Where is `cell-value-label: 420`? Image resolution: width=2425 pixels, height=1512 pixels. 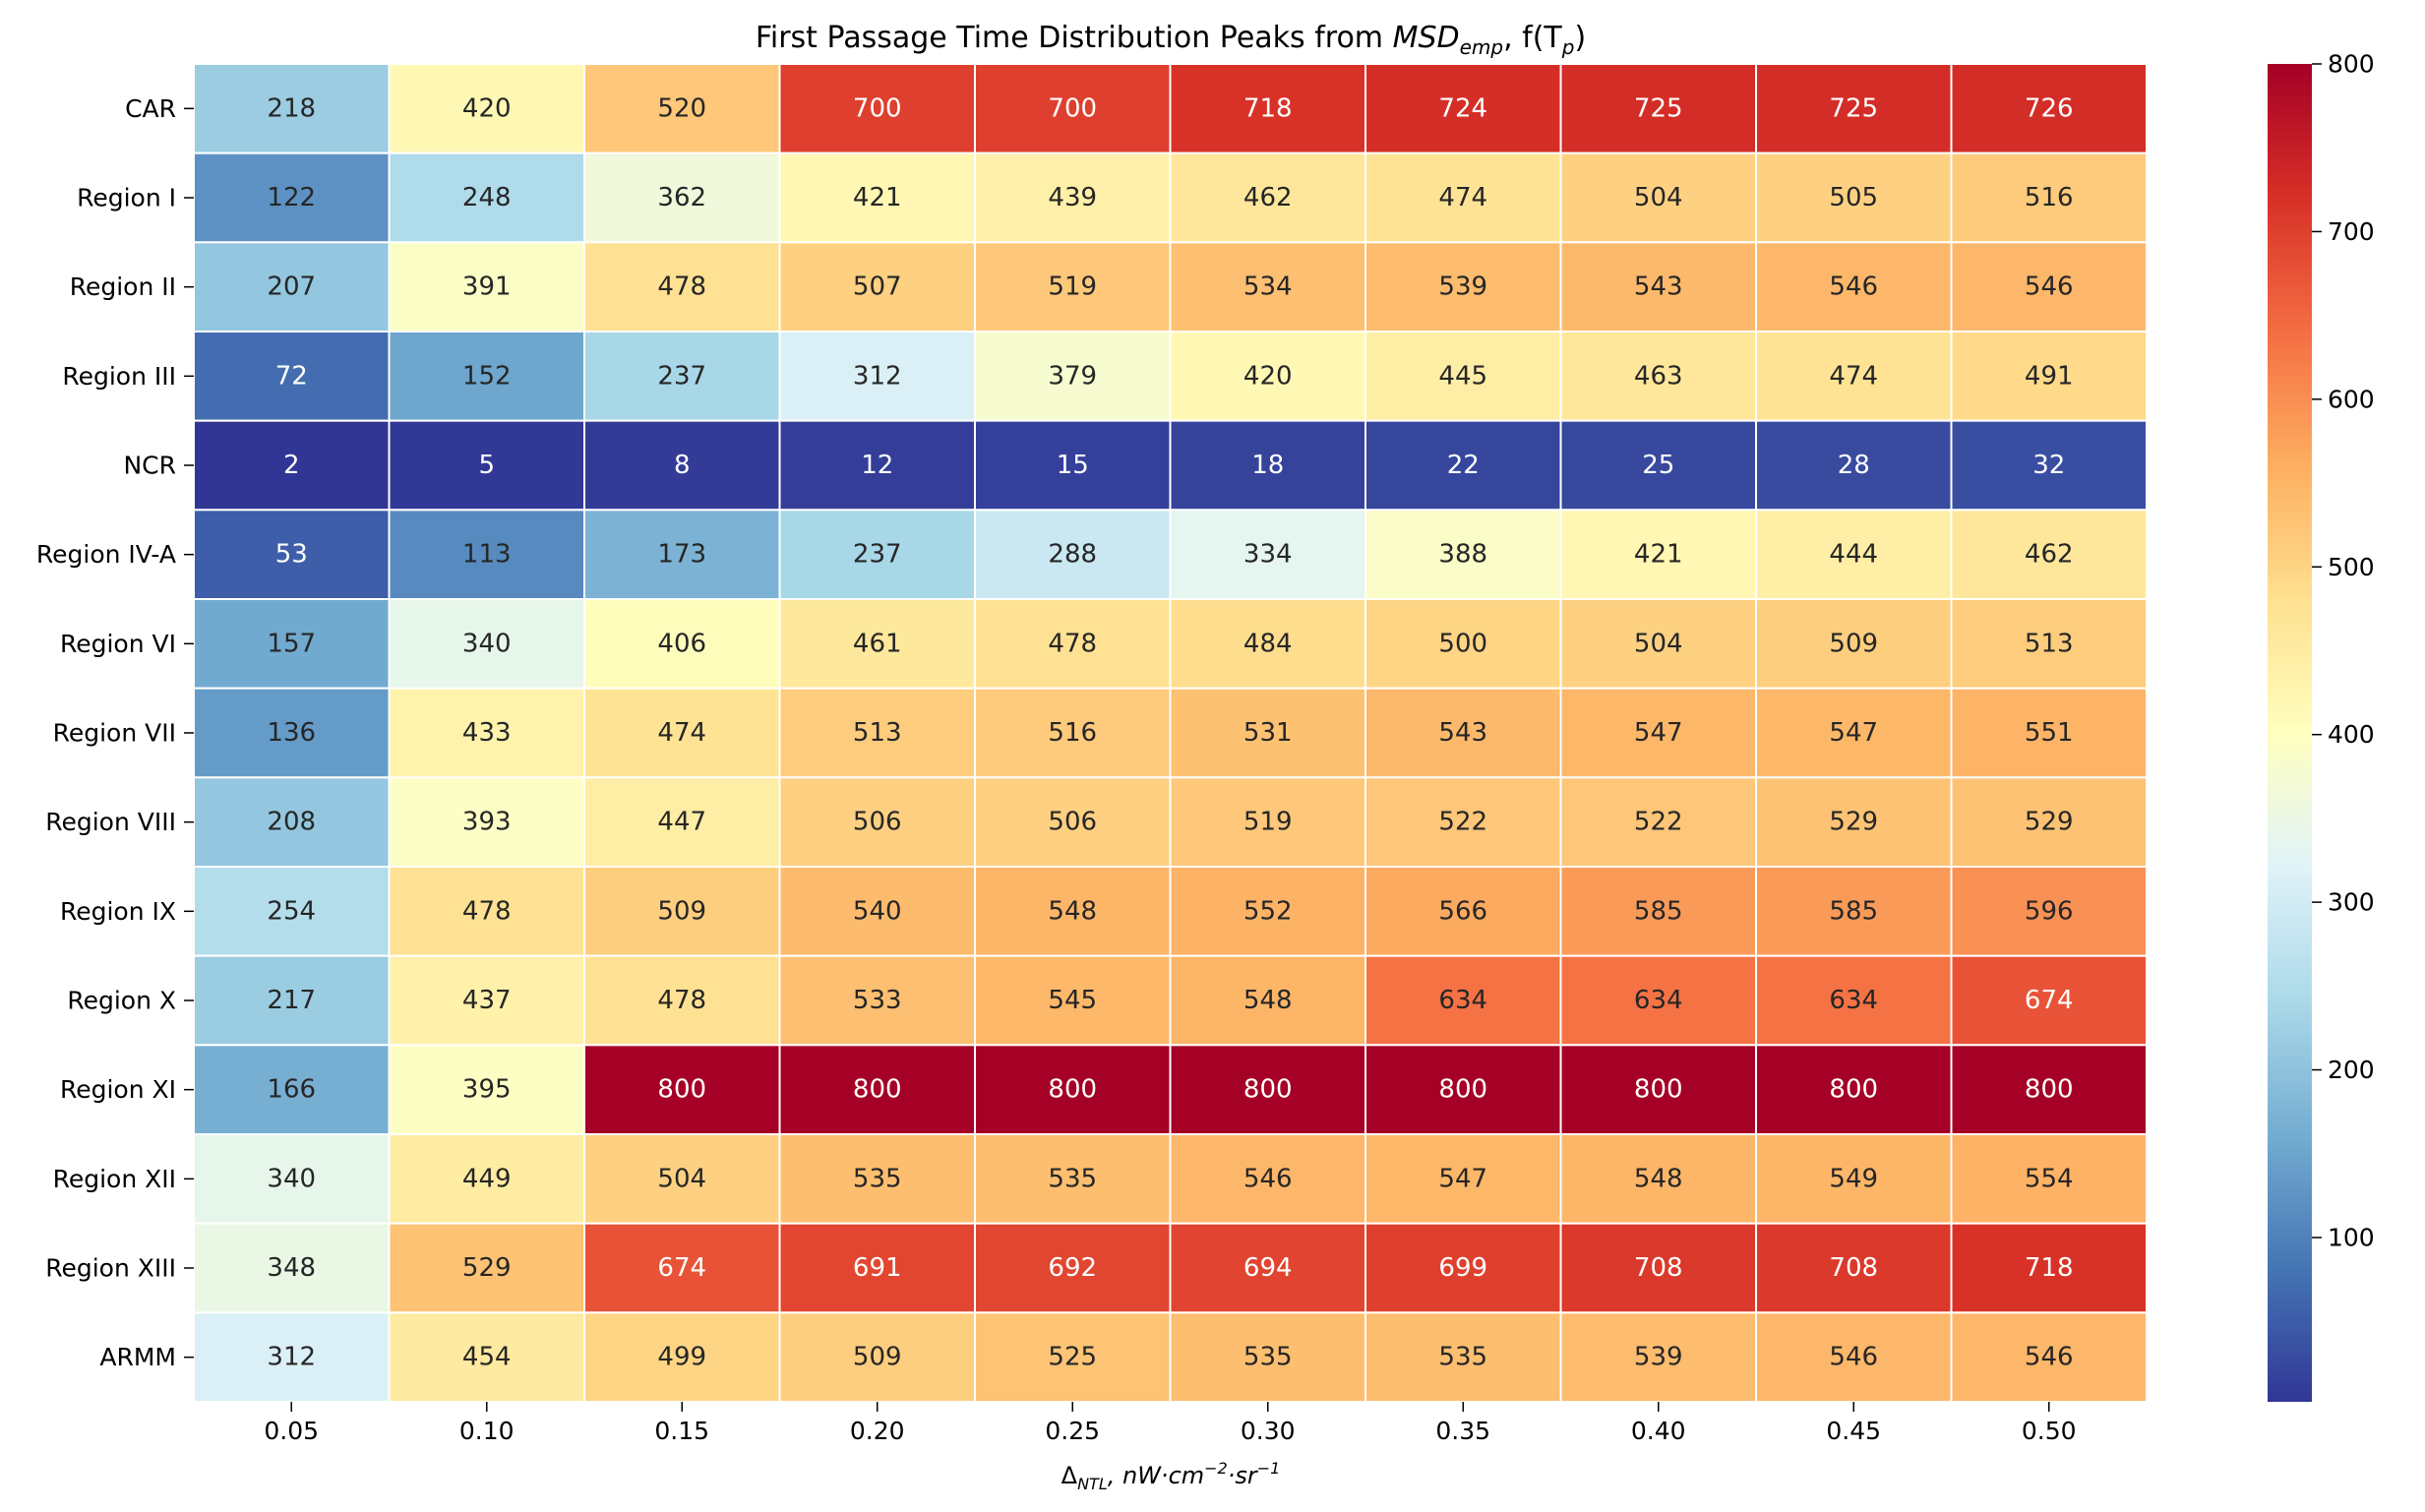
cell-value-label: 420 is located at coordinates (1268, 376).